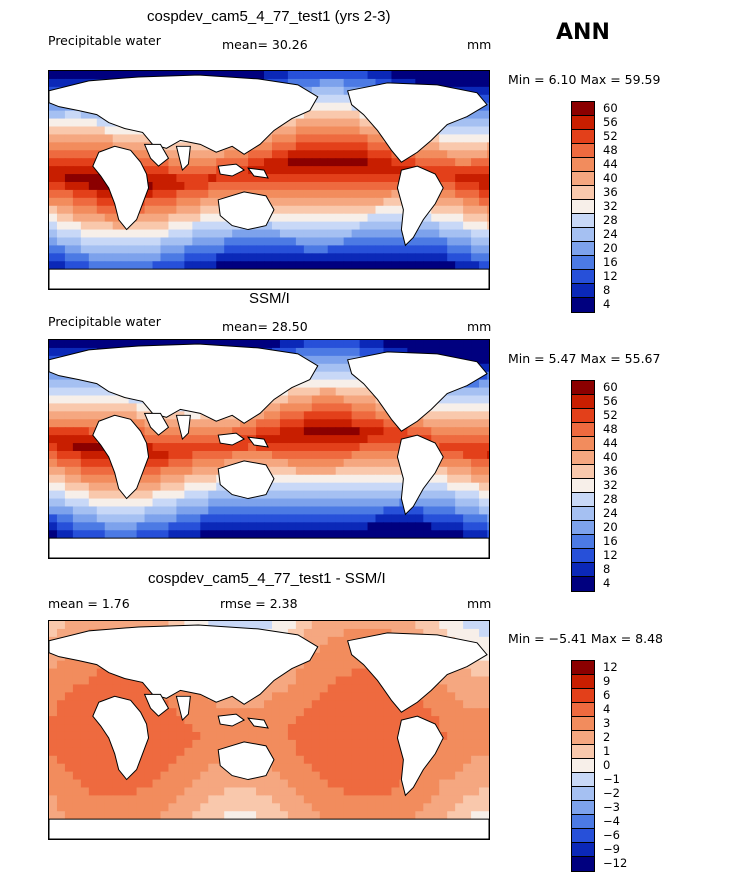 The height and width of the screenshot is (872, 733). I want to click on panel-2-minmax: Min = 5.47 Max = 55.67, so click(584, 358).